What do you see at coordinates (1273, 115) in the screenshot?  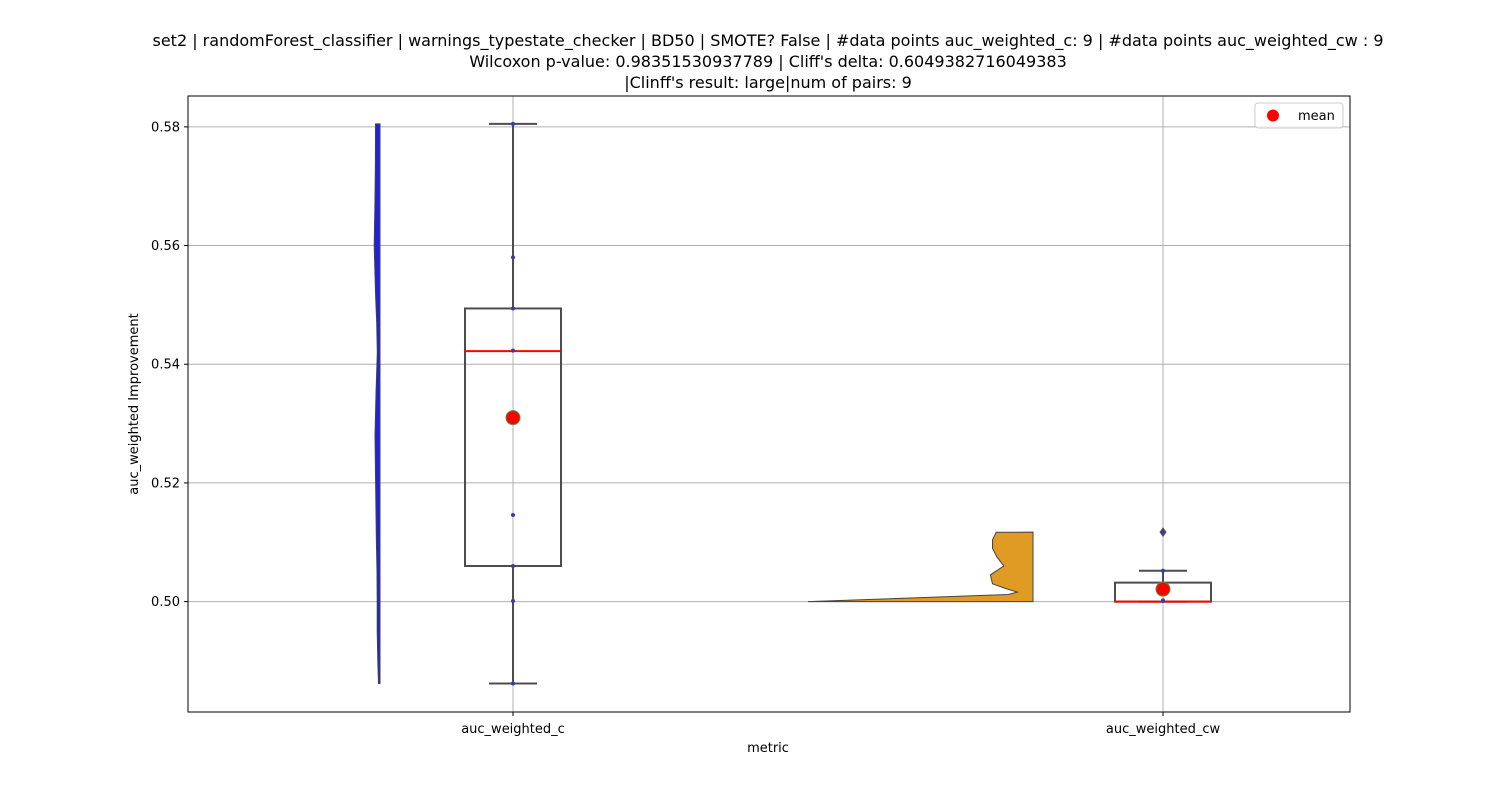 I see `legend-mean-marker` at bounding box center [1273, 115].